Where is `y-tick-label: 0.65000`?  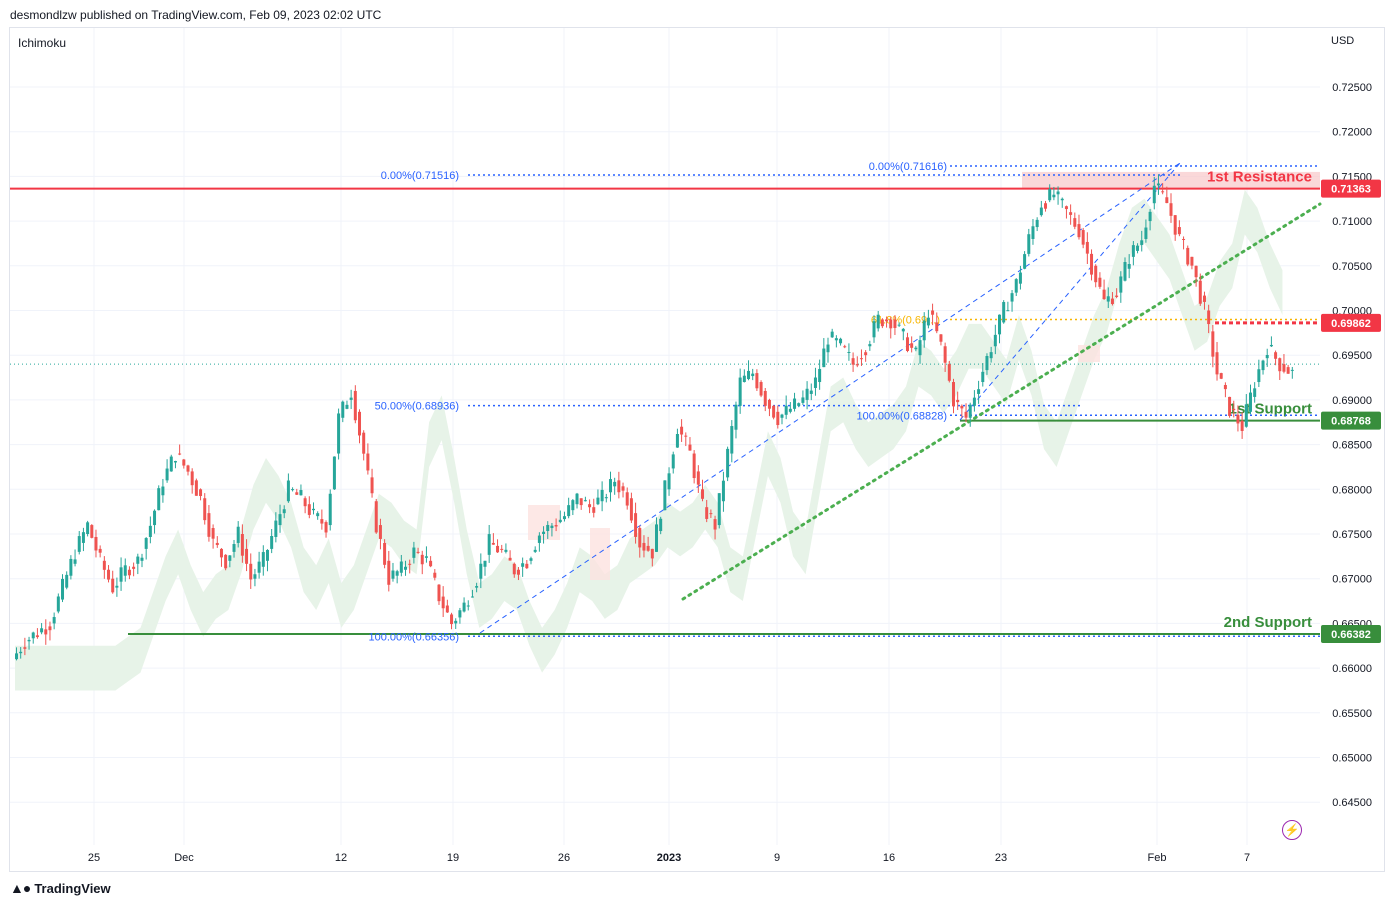 y-tick-label: 0.65000 is located at coordinates (1352, 759).